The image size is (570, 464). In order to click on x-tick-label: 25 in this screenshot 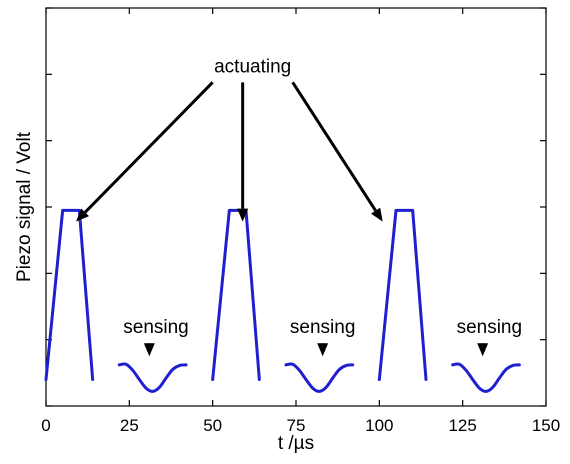, I will do `click(129, 425)`.